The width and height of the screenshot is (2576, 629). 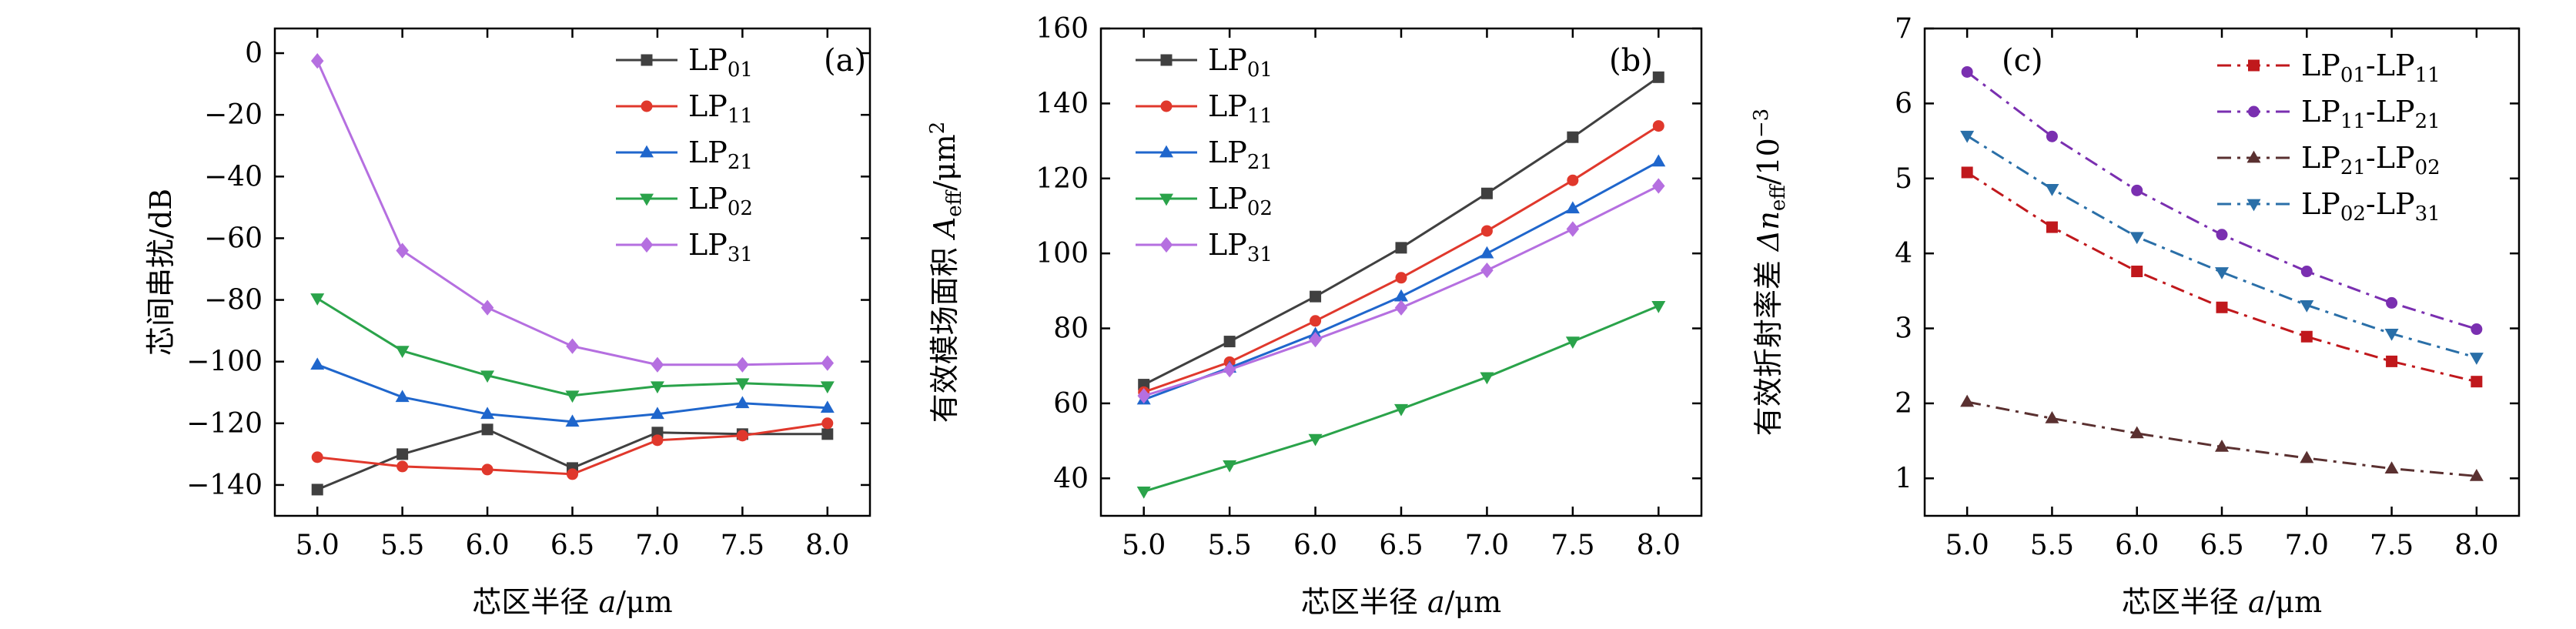 I want to click on x-axis-label: 芯区半径 a/μm, so click(x=572, y=602).